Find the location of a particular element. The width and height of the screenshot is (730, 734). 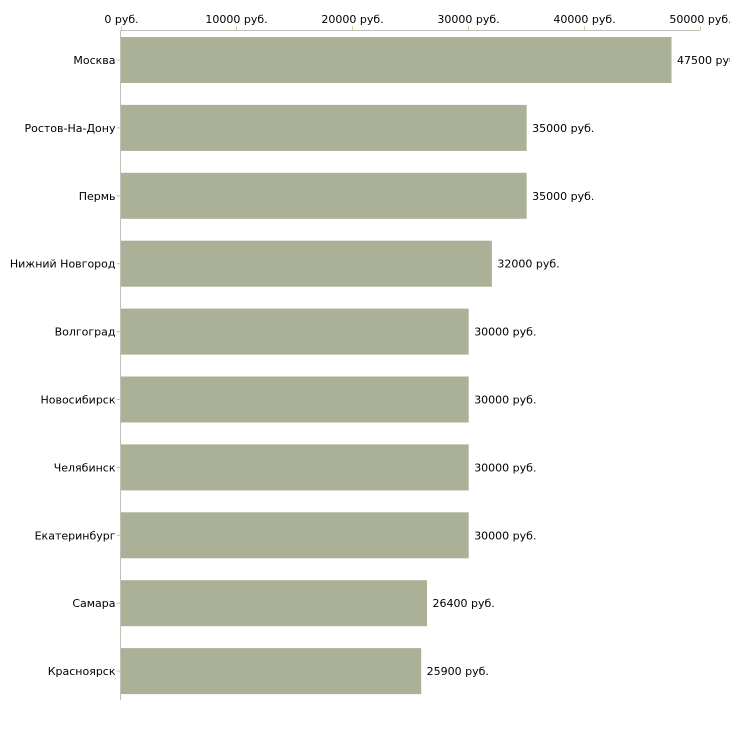

category-label: Ростов-На-Дону is located at coordinates (69, 128).